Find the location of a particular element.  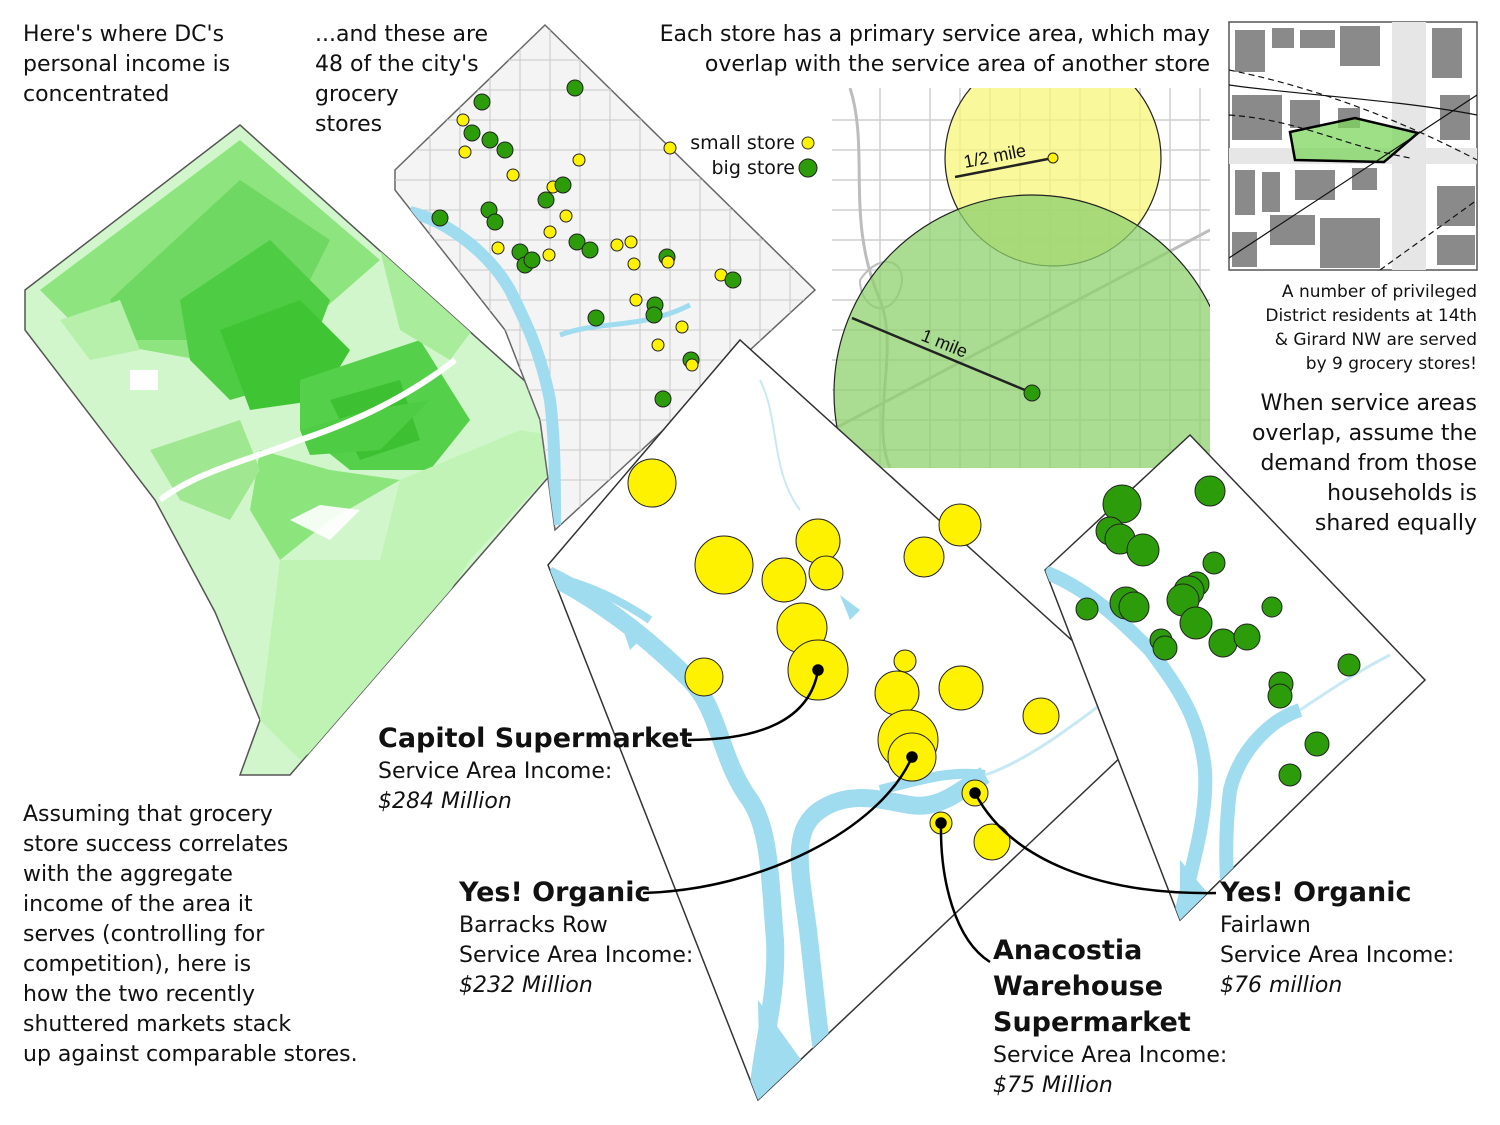

grocery-stores-map is located at coordinates (605, 277).